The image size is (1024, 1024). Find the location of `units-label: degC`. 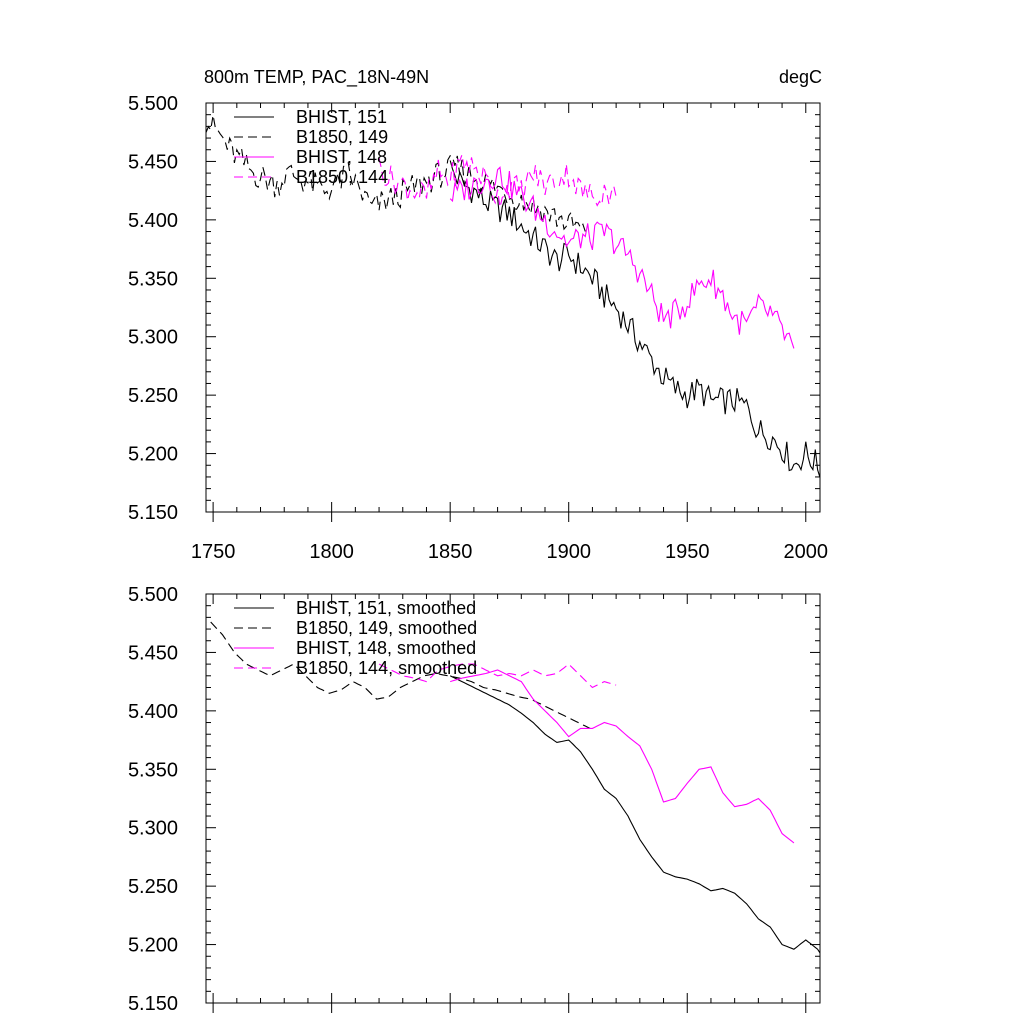

units-label: degC is located at coordinates (800, 77).